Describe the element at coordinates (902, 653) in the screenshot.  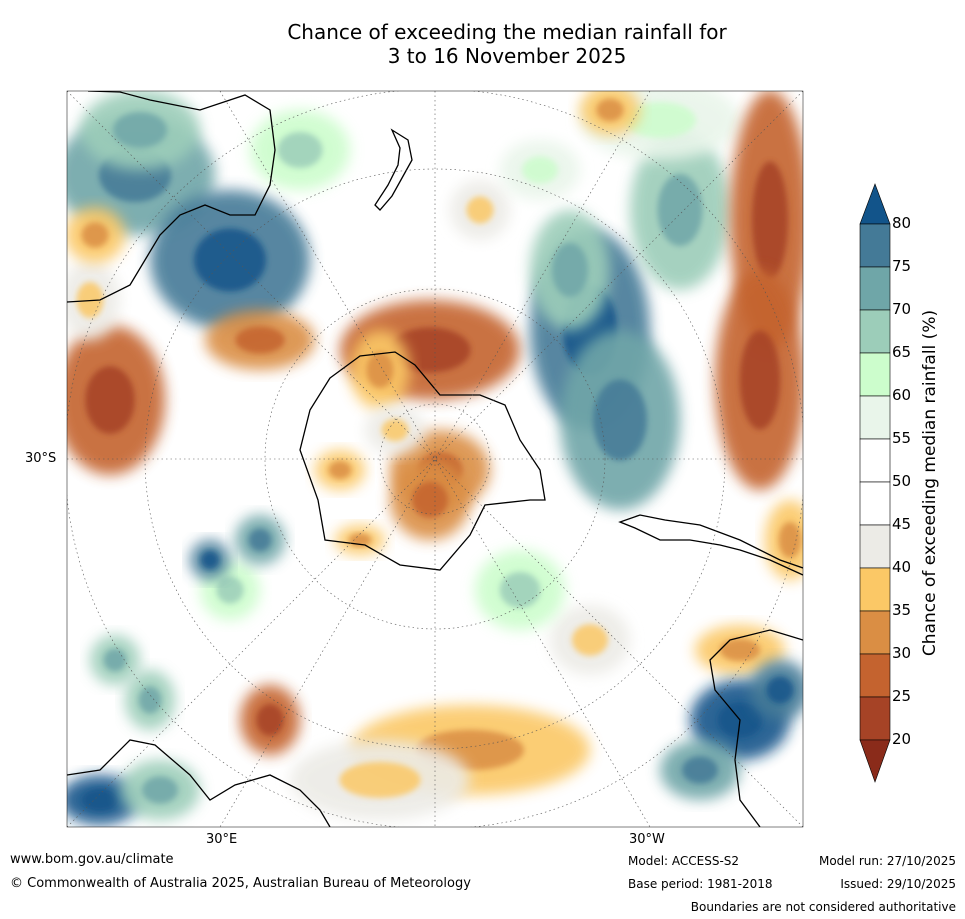
I see `colorbar-tick-label: 30` at that location.